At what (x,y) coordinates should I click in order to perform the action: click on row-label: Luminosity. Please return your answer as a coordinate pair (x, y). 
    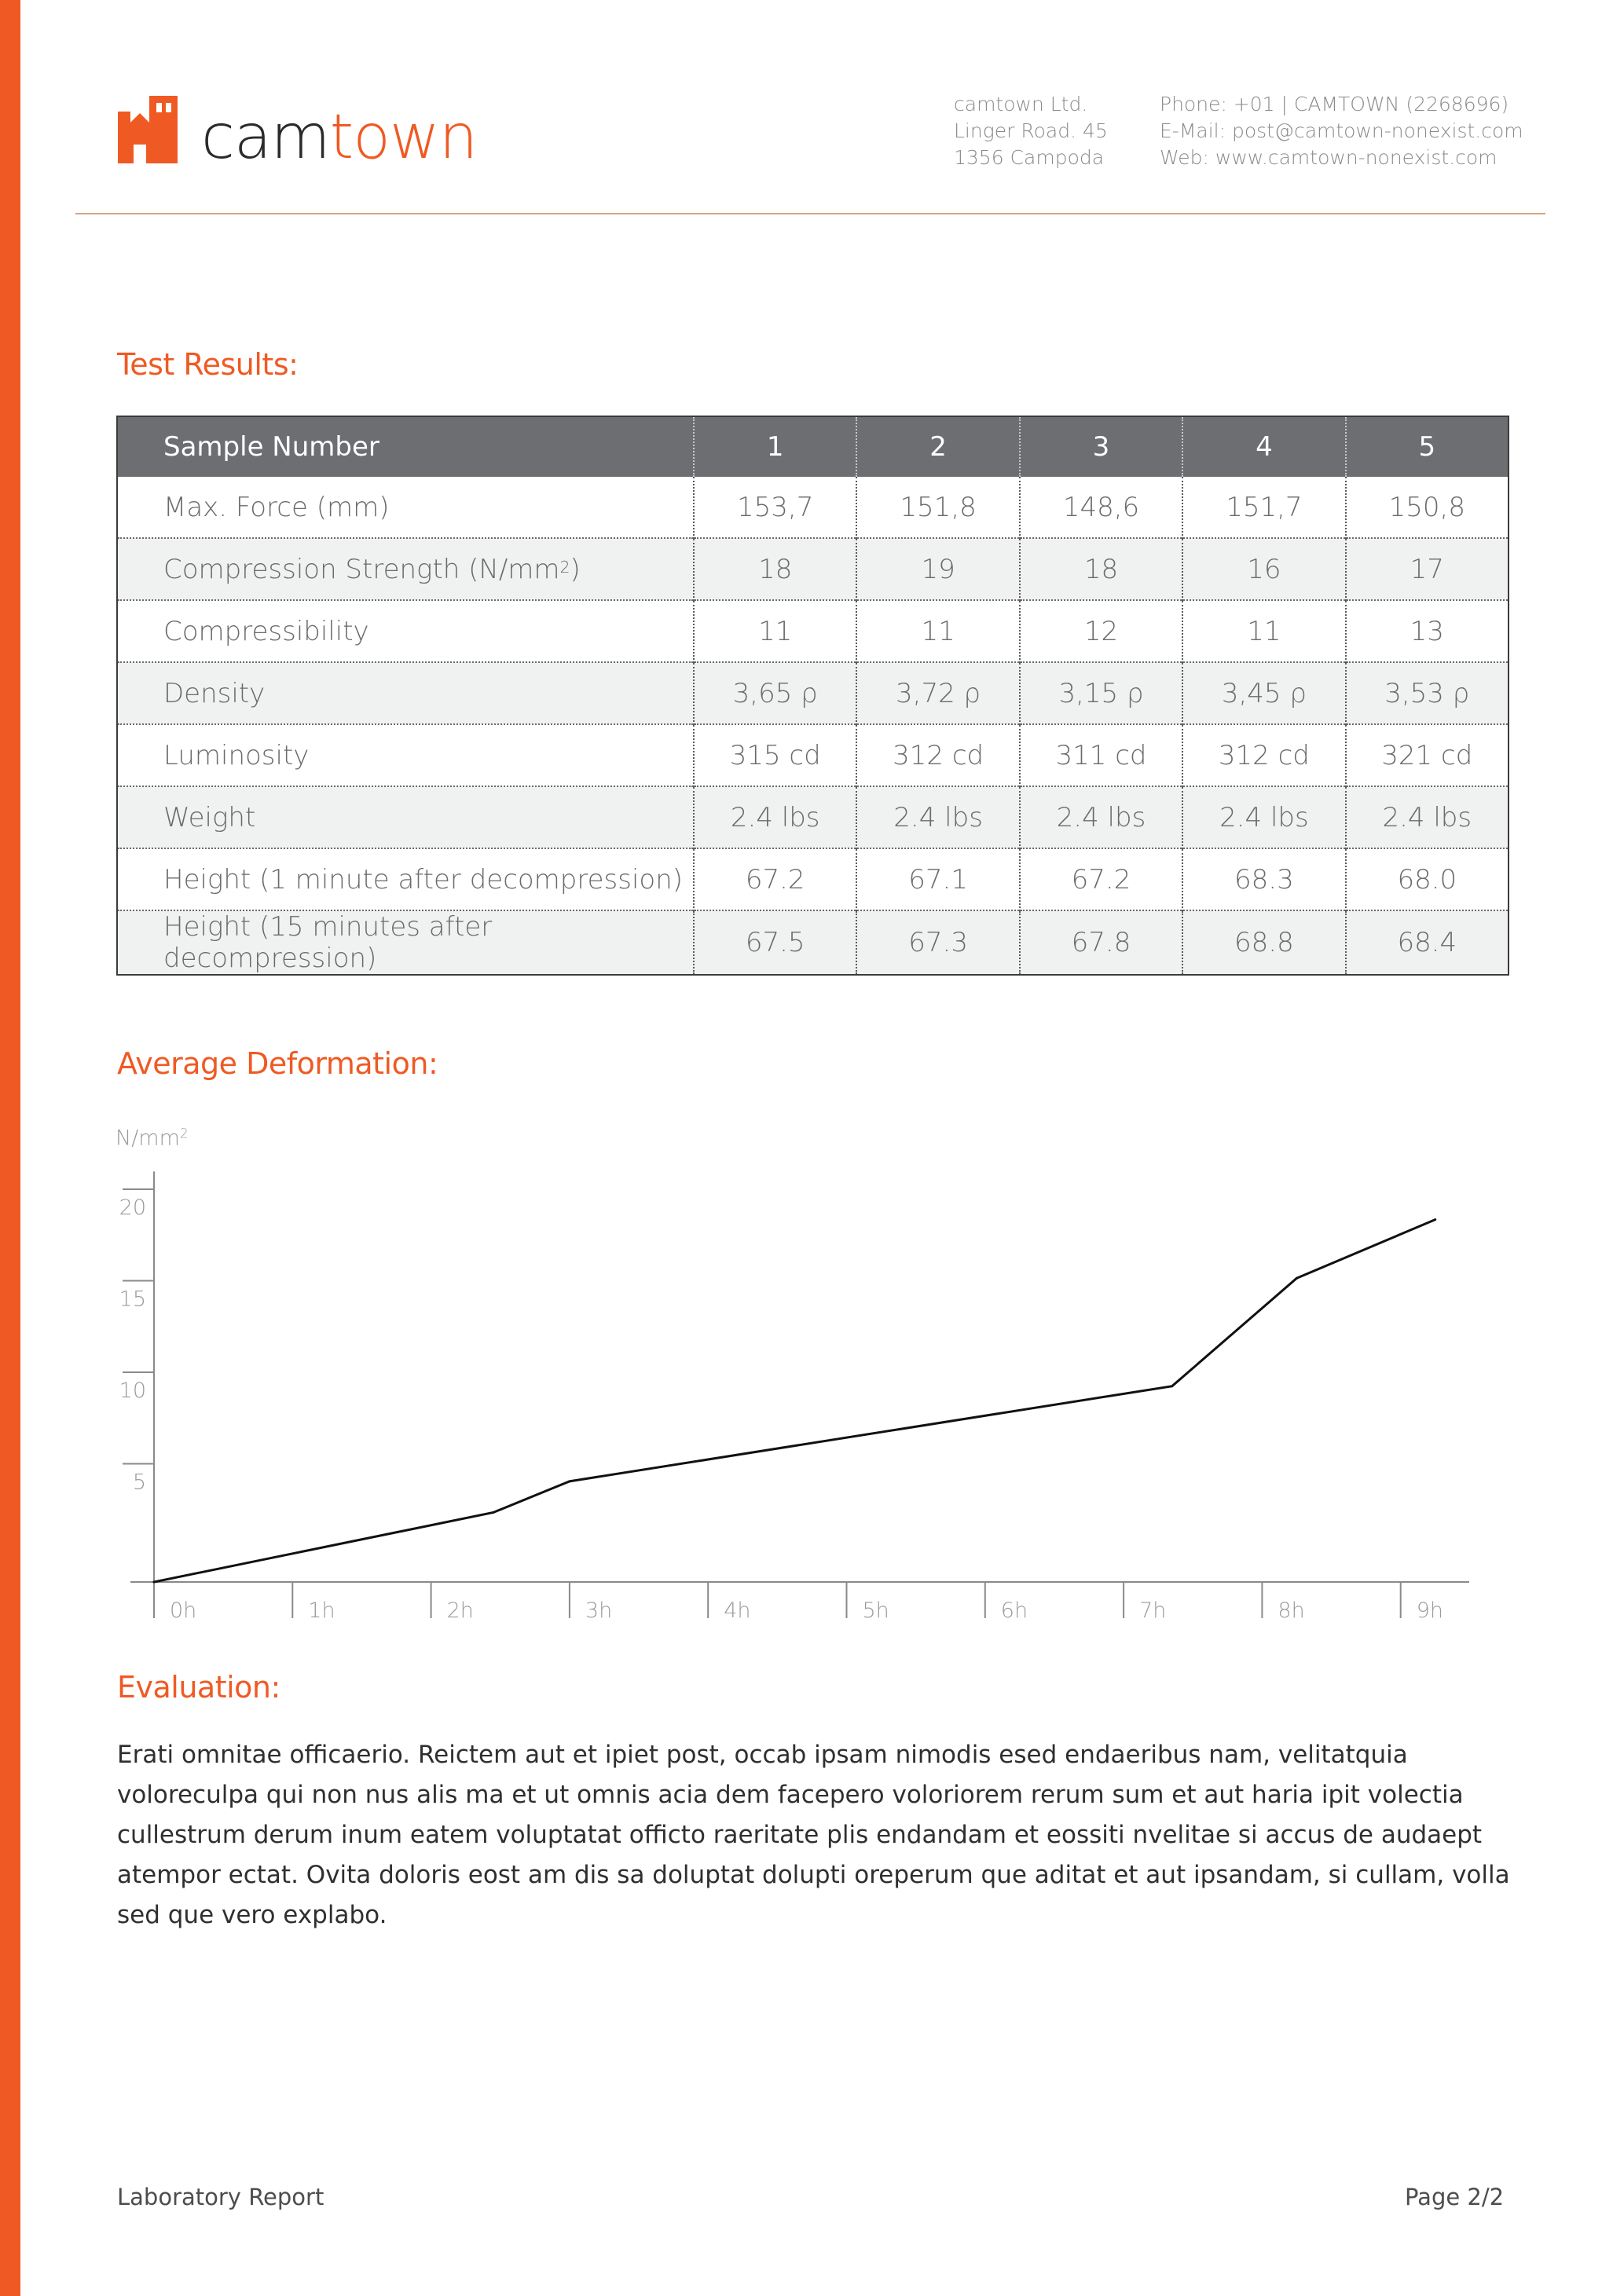
    Looking at the image, I should click on (237, 755).